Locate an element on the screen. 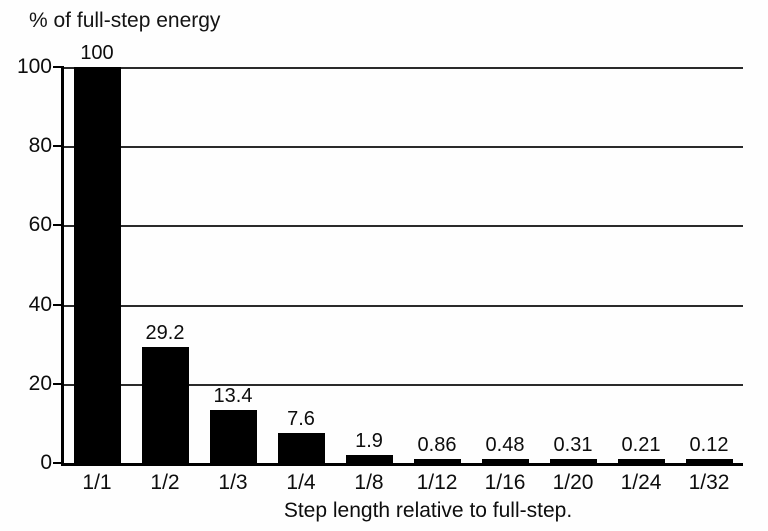 The height and width of the screenshot is (531, 768). x-tick-label-1/32: 1/32 is located at coordinates (709, 482).